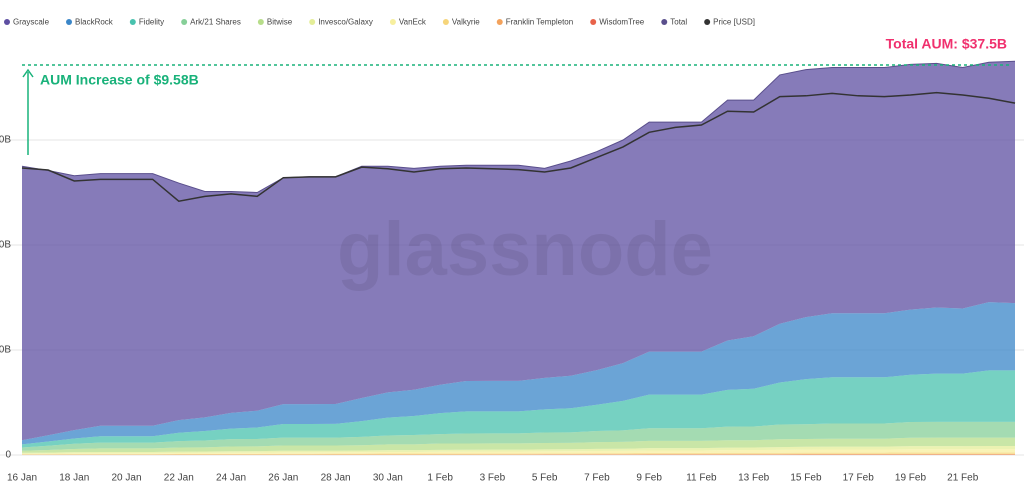 Image resolution: width=1024 pixels, height=489 pixels. Describe the element at coordinates (28, 73) in the screenshot. I see `arrow-head` at that location.